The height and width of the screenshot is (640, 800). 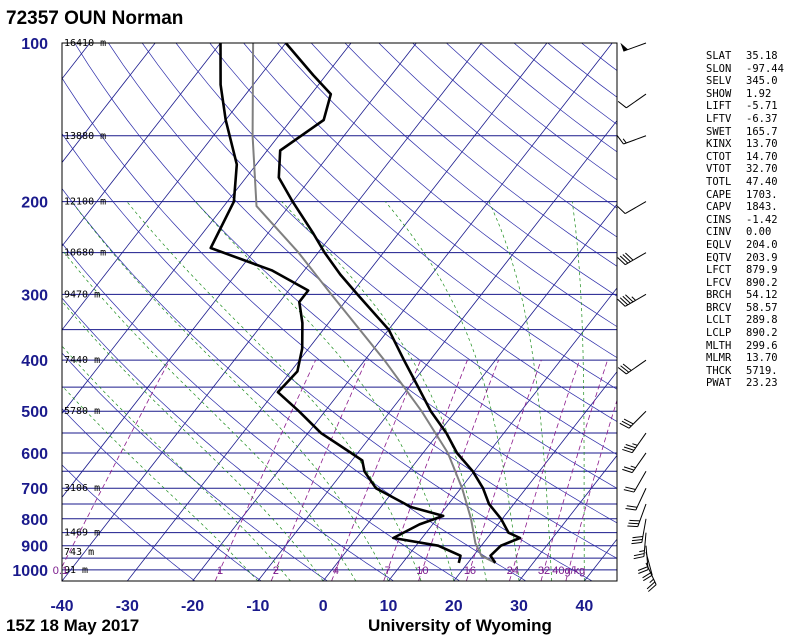 What do you see at coordinates (85, 253) in the screenshot?
I see `height-label: 10680 m` at bounding box center [85, 253].